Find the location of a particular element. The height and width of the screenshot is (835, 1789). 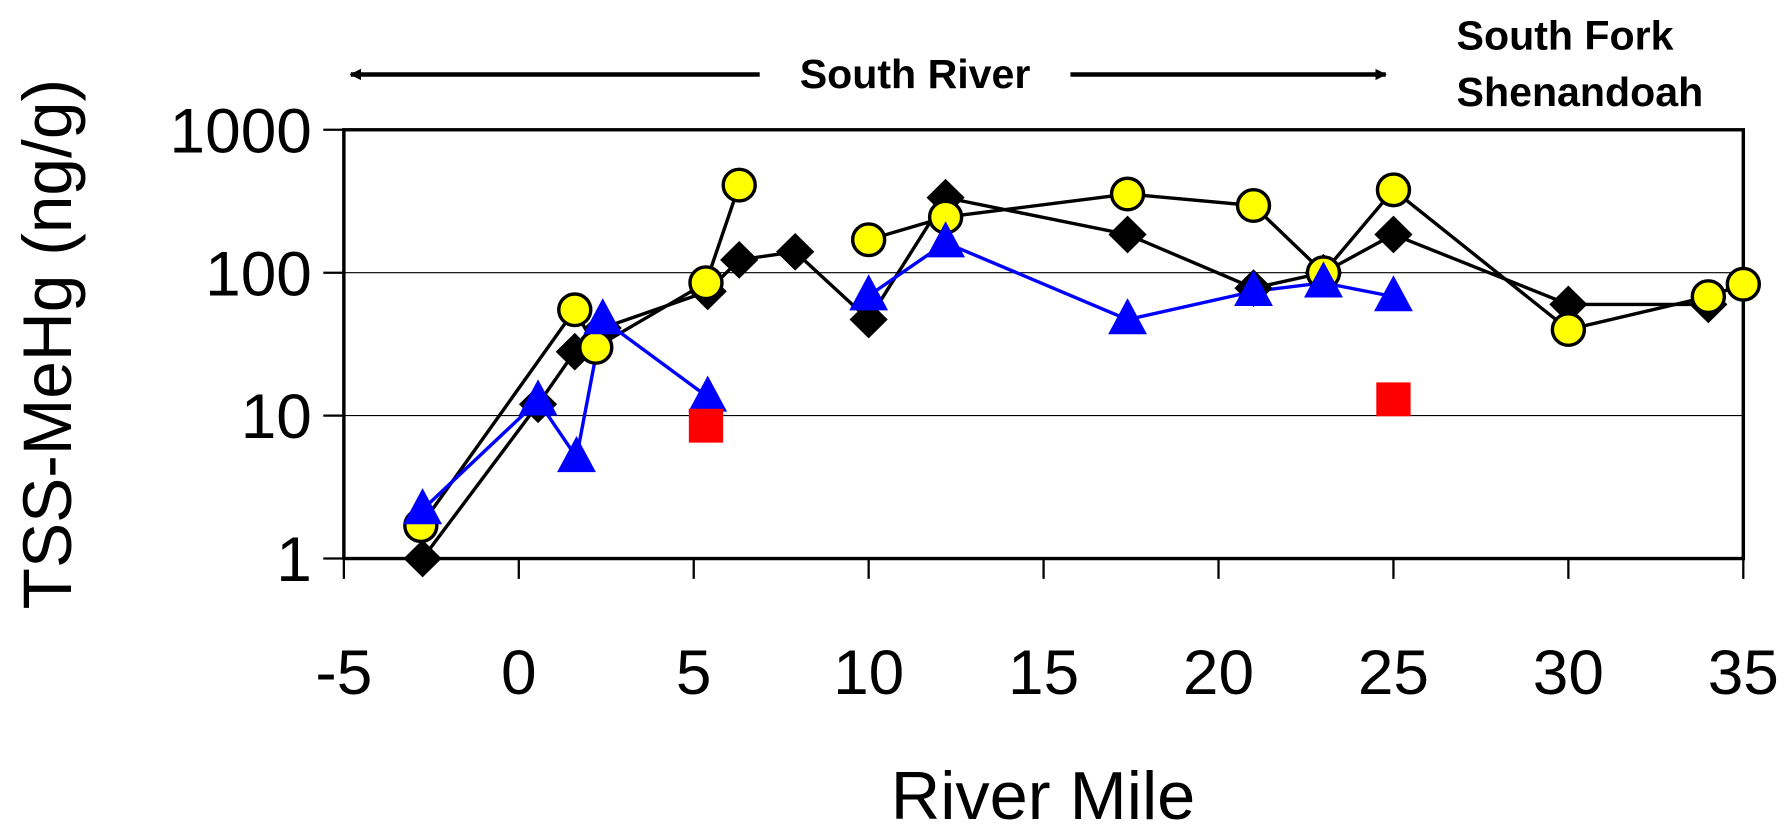

y-axis-title: TSS-MeHg (ng/g) is located at coordinates (47, 344).